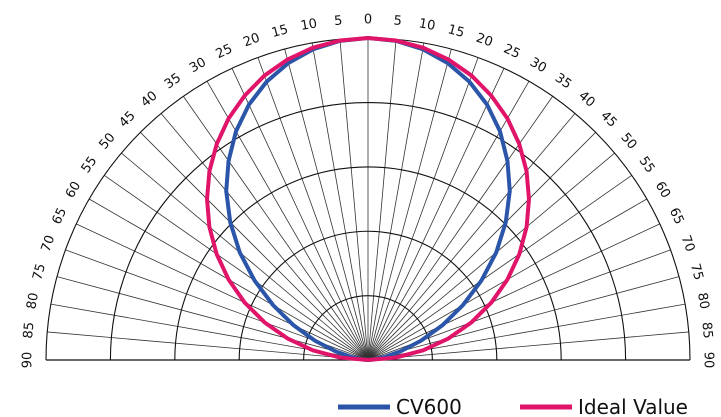 The width and height of the screenshot is (721, 417). What do you see at coordinates (633, 406) in the screenshot?
I see `legend-label: Ideal Value` at bounding box center [633, 406].